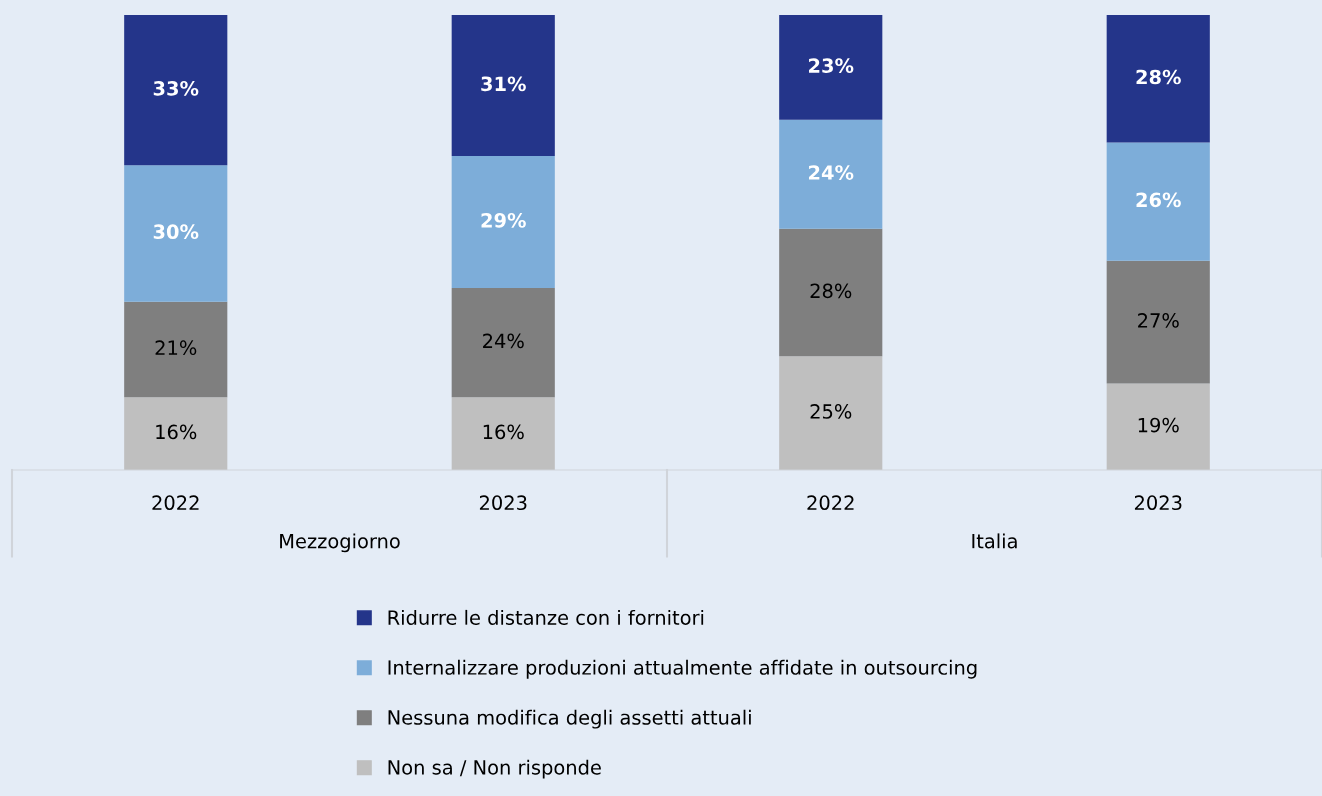  I want to click on data-label: 29%, so click(503, 220).